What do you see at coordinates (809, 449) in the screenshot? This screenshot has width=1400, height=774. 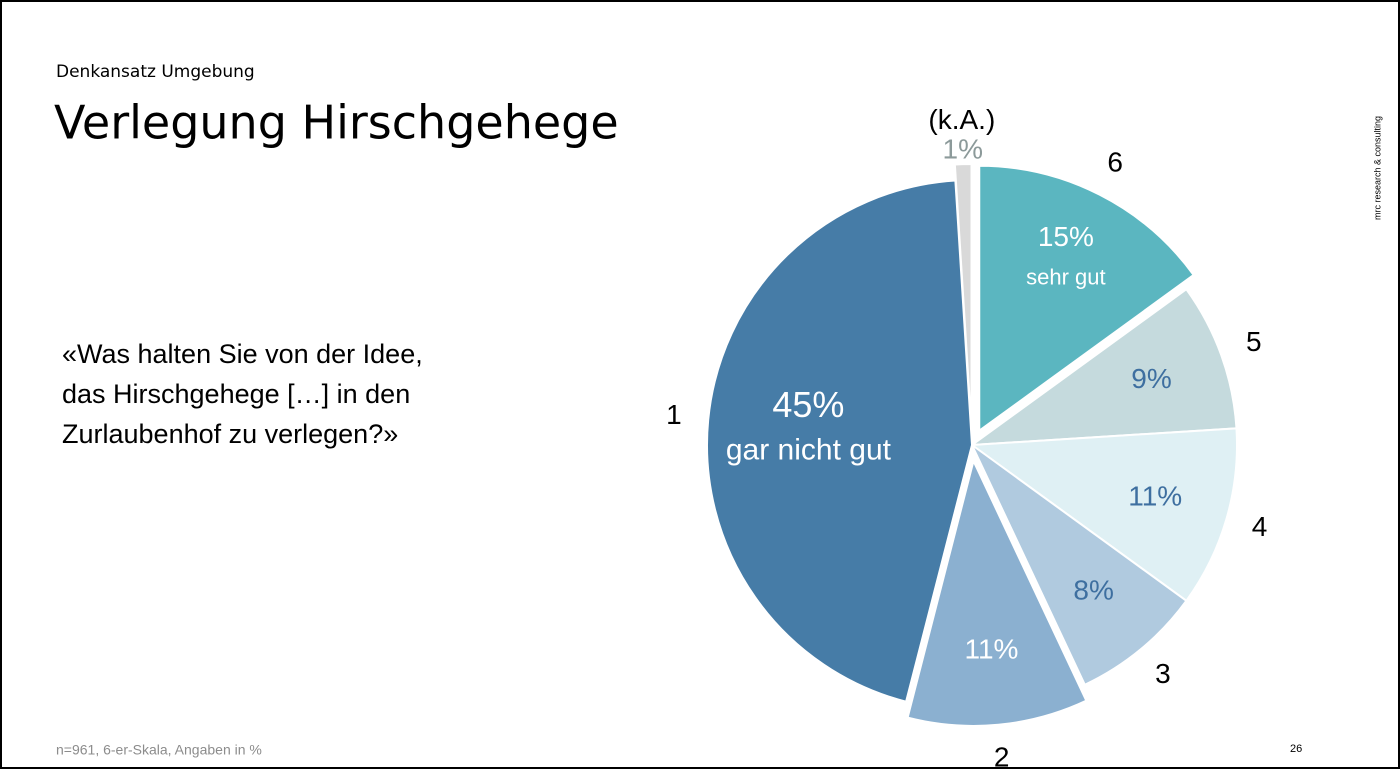 I see `slice-description: gar nicht gut` at bounding box center [809, 449].